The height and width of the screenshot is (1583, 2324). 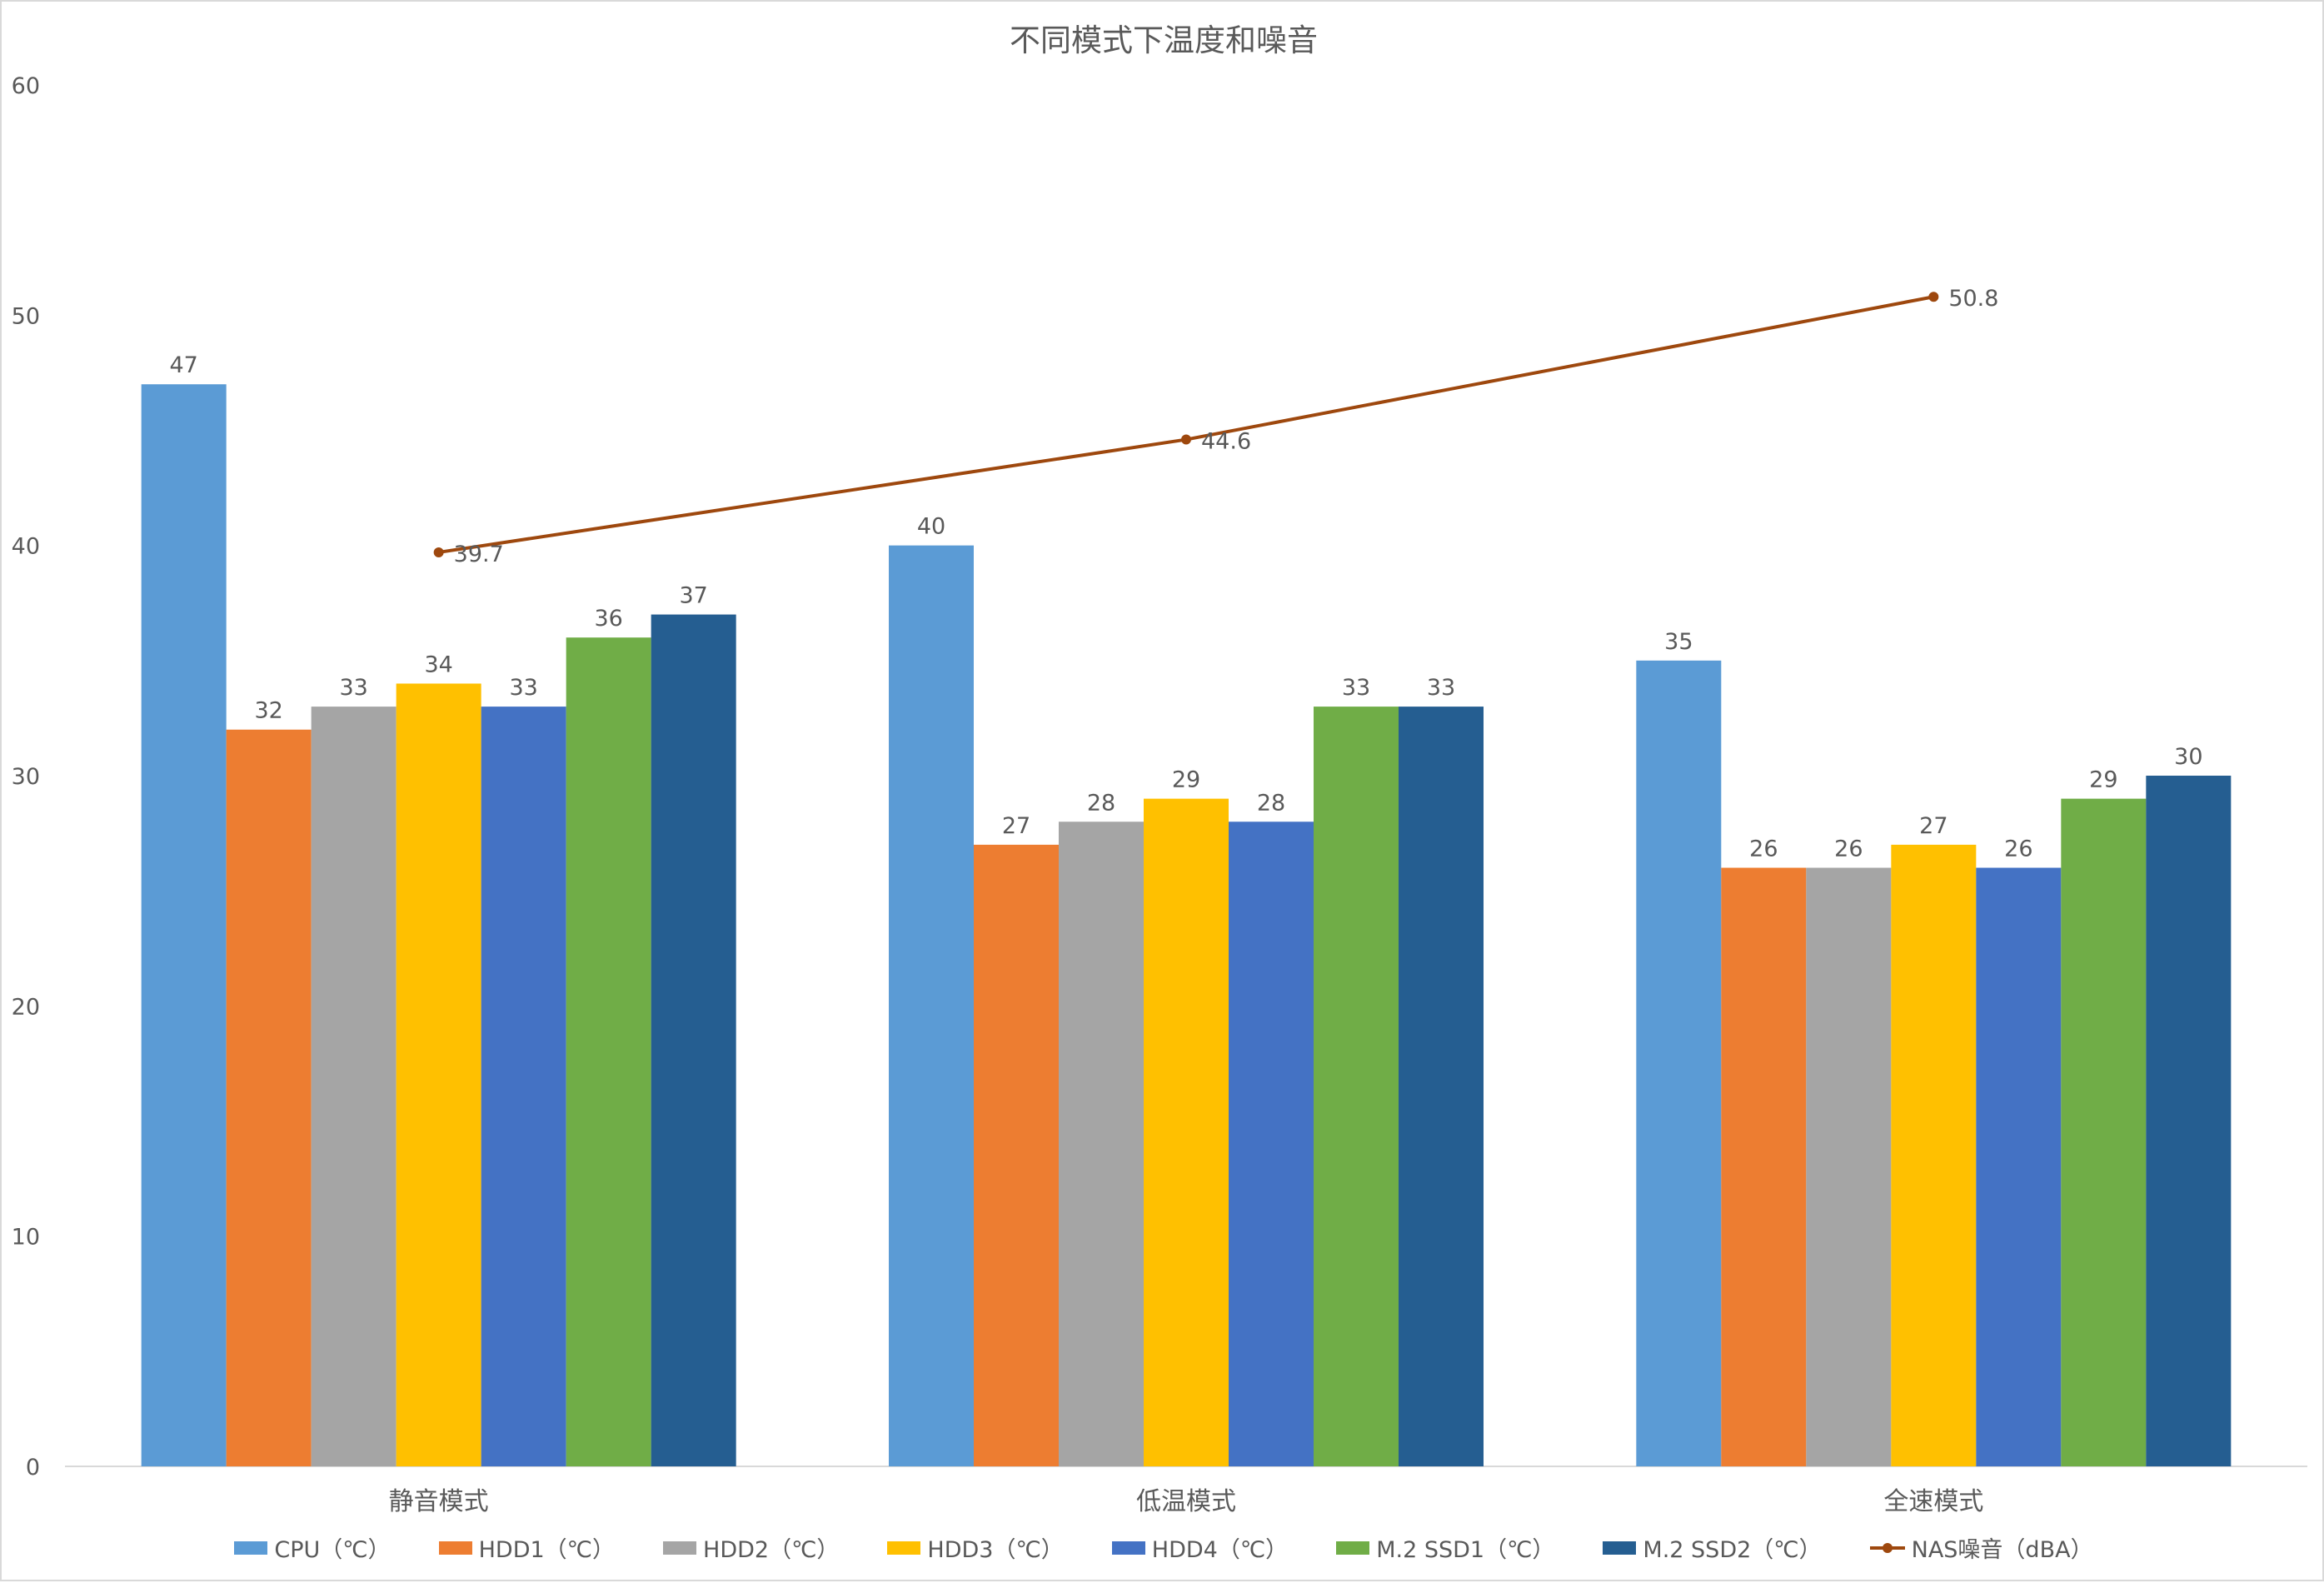 What do you see at coordinates (33, 1468) in the screenshot?
I see `y-tick-label: 0` at bounding box center [33, 1468].